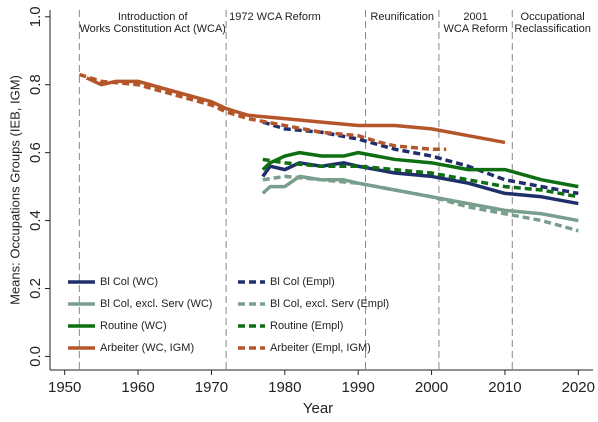 This screenshot has width=598, height=422. I want to click on y-tick-label: 0.0, so click(35, 356).